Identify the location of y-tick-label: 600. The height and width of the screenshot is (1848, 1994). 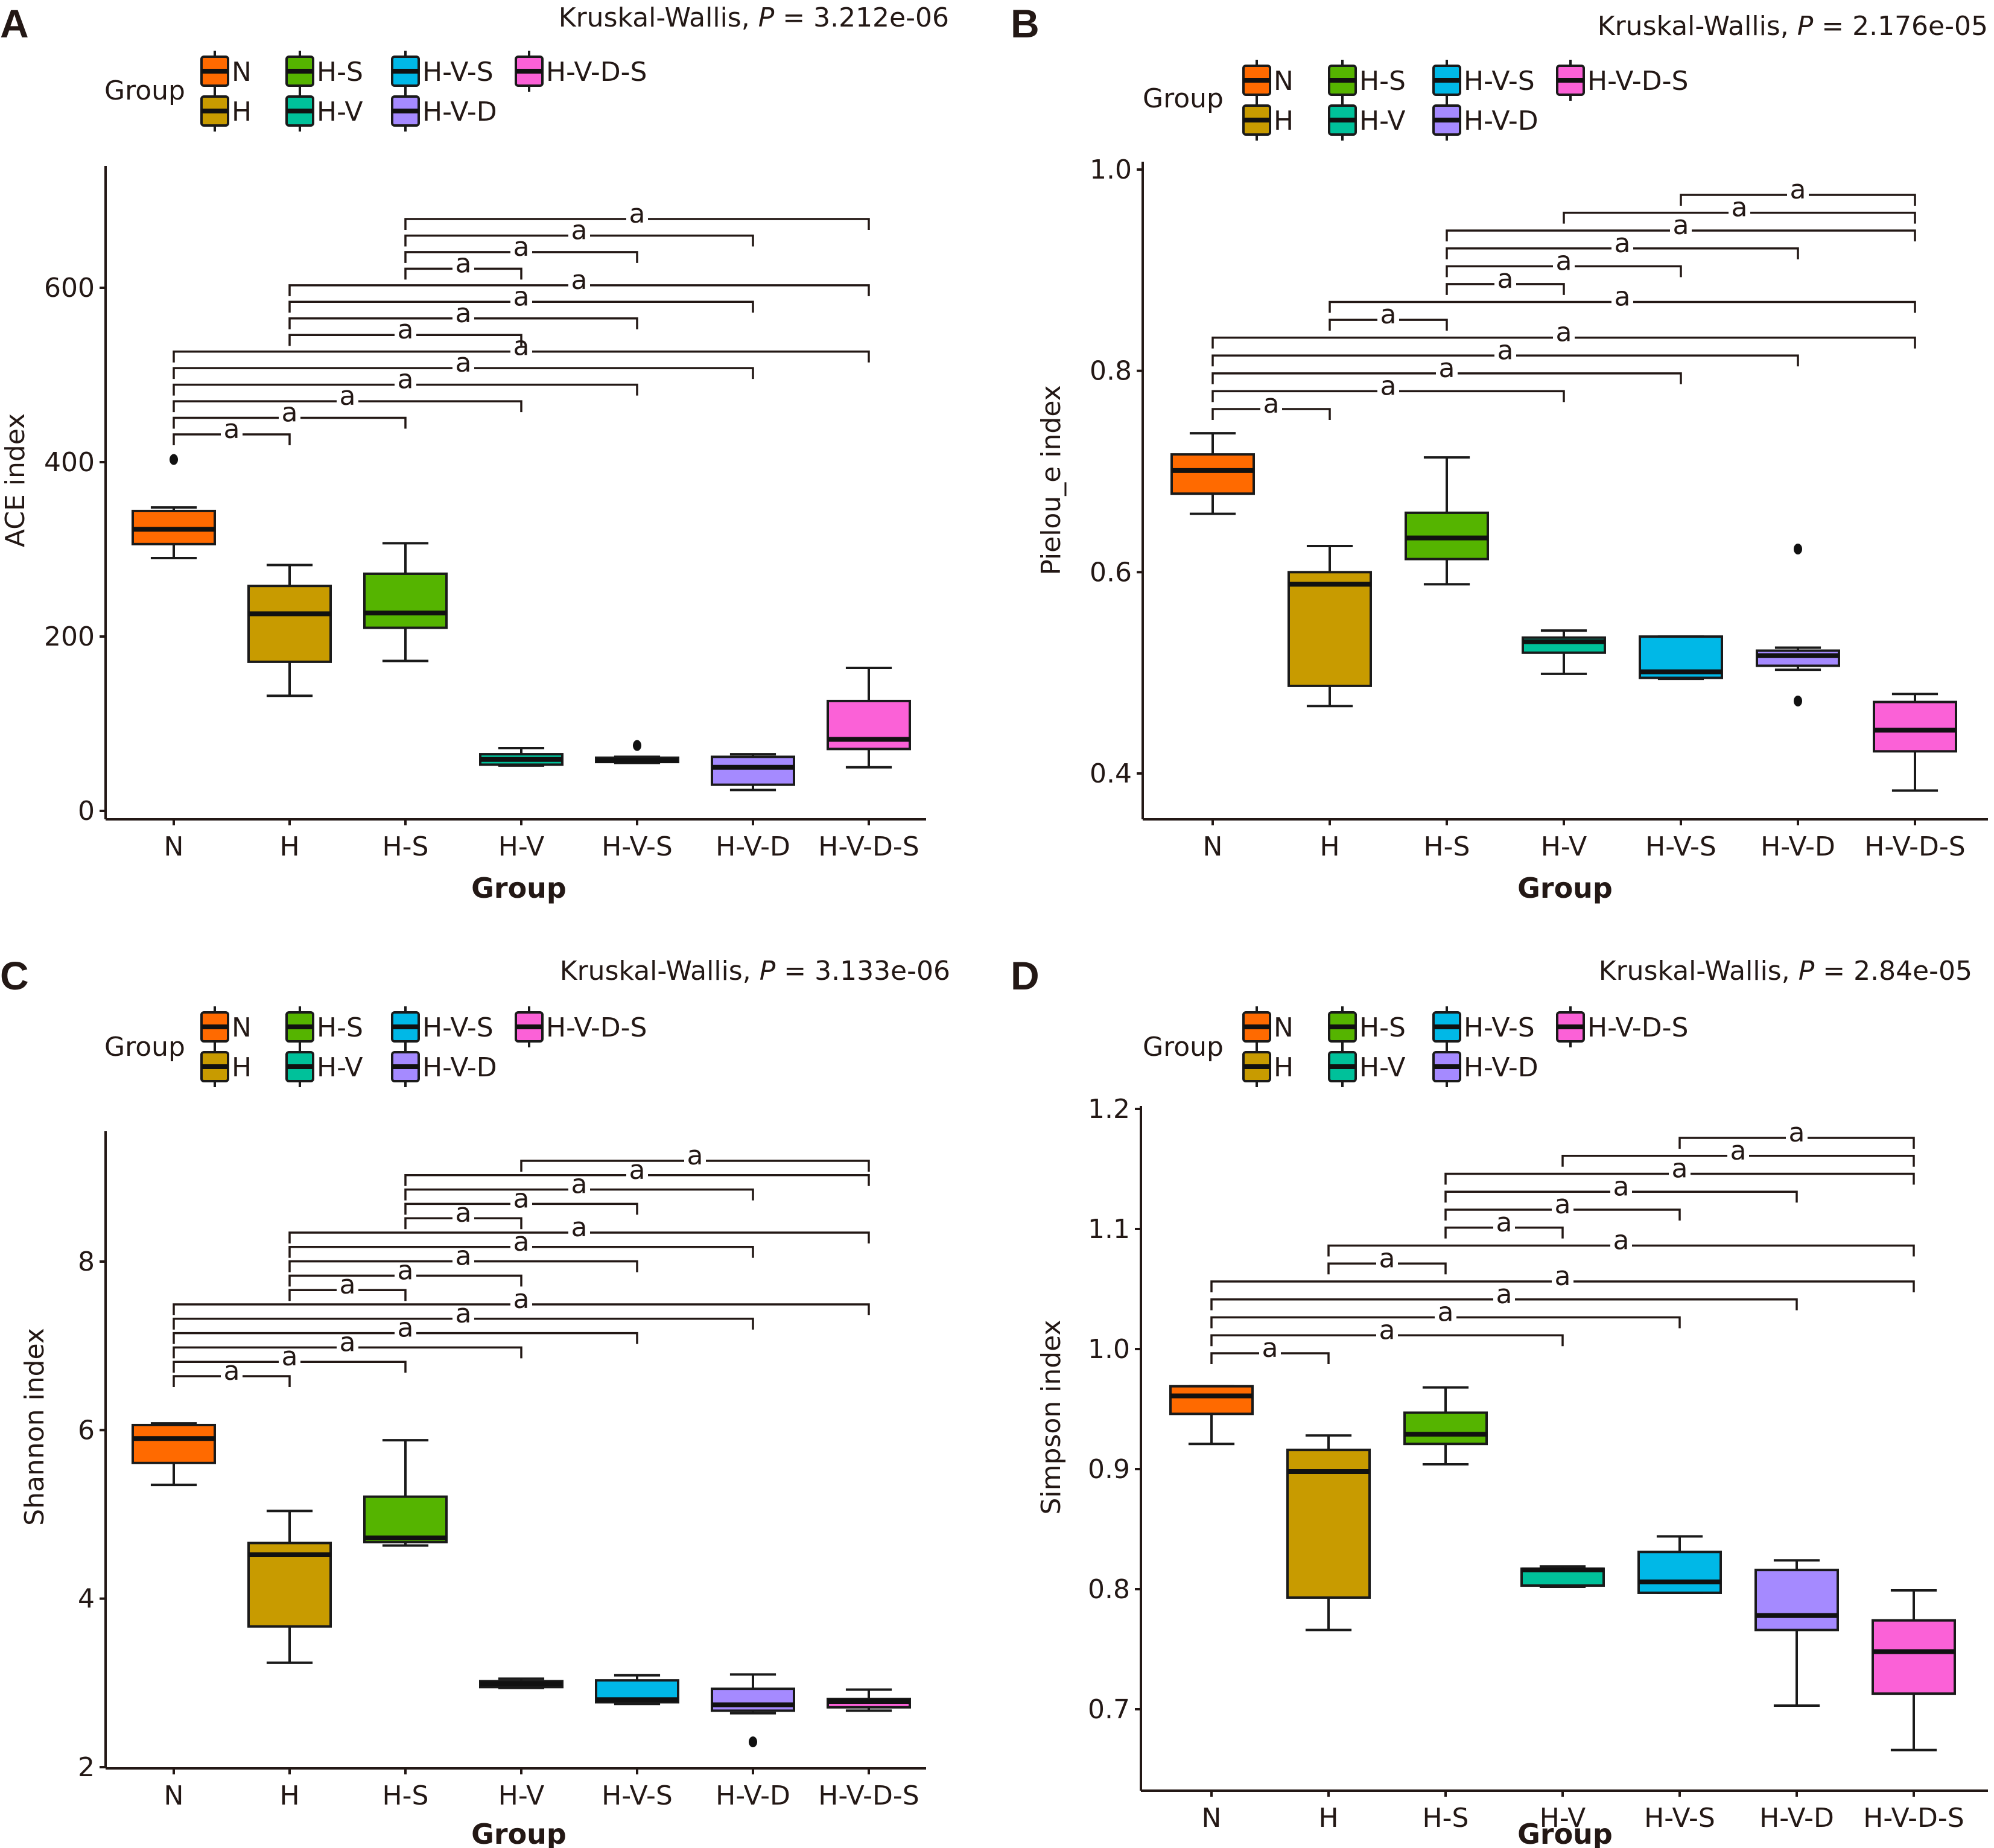
(69, 288).